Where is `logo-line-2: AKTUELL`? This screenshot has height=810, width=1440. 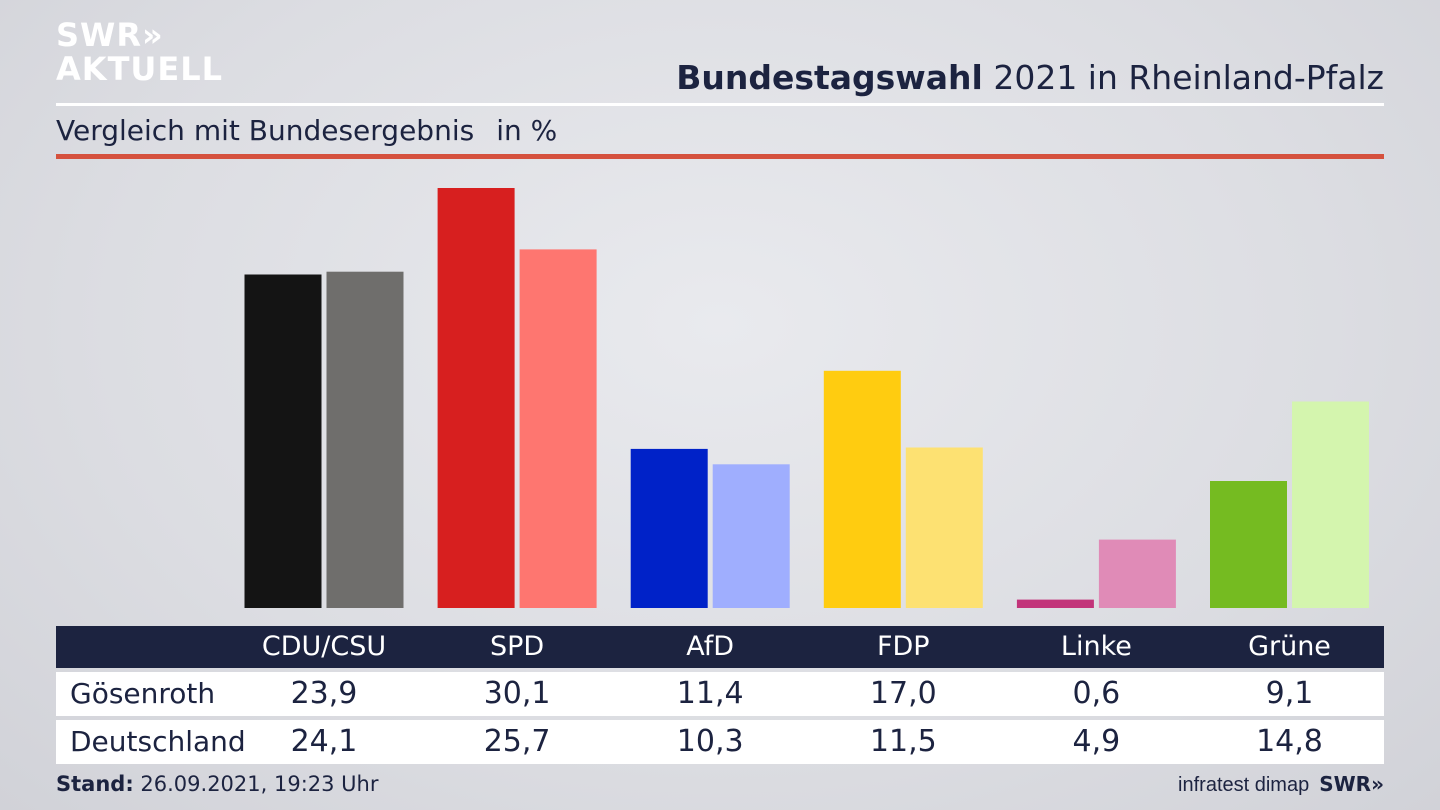
logo-line-2: AKTUELL is located at coordinates (140, 69).